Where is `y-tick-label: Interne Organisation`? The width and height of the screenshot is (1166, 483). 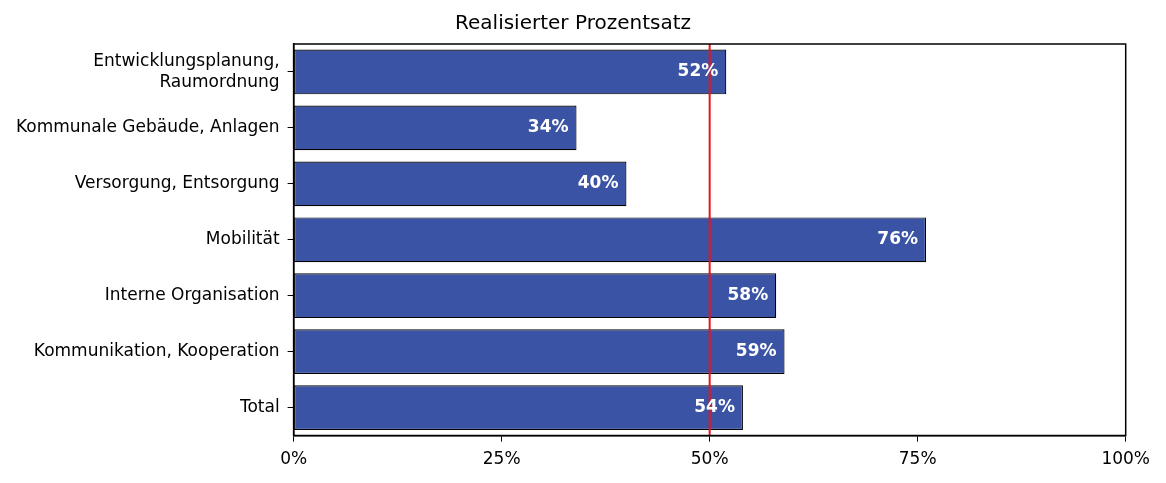 y-tick-label: Interne Organisation is located at coordinates (192, 294).